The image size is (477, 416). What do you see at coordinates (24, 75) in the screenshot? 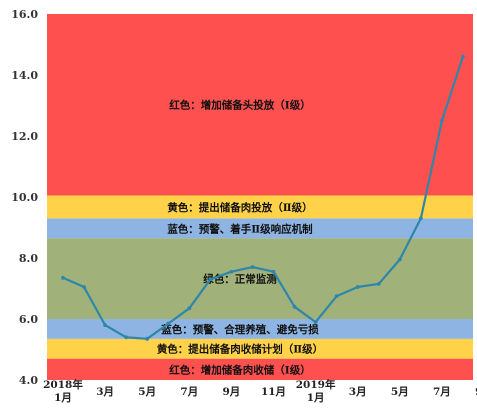
I see `y-tick-label: 14.0` at bounding box center [24, 75].